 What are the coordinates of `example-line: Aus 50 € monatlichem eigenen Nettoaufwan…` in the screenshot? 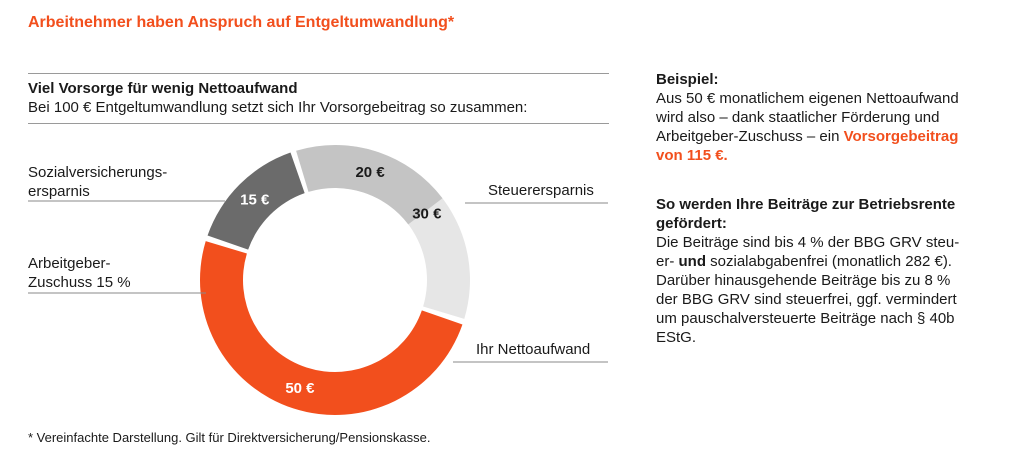 It's located at (807, 98).